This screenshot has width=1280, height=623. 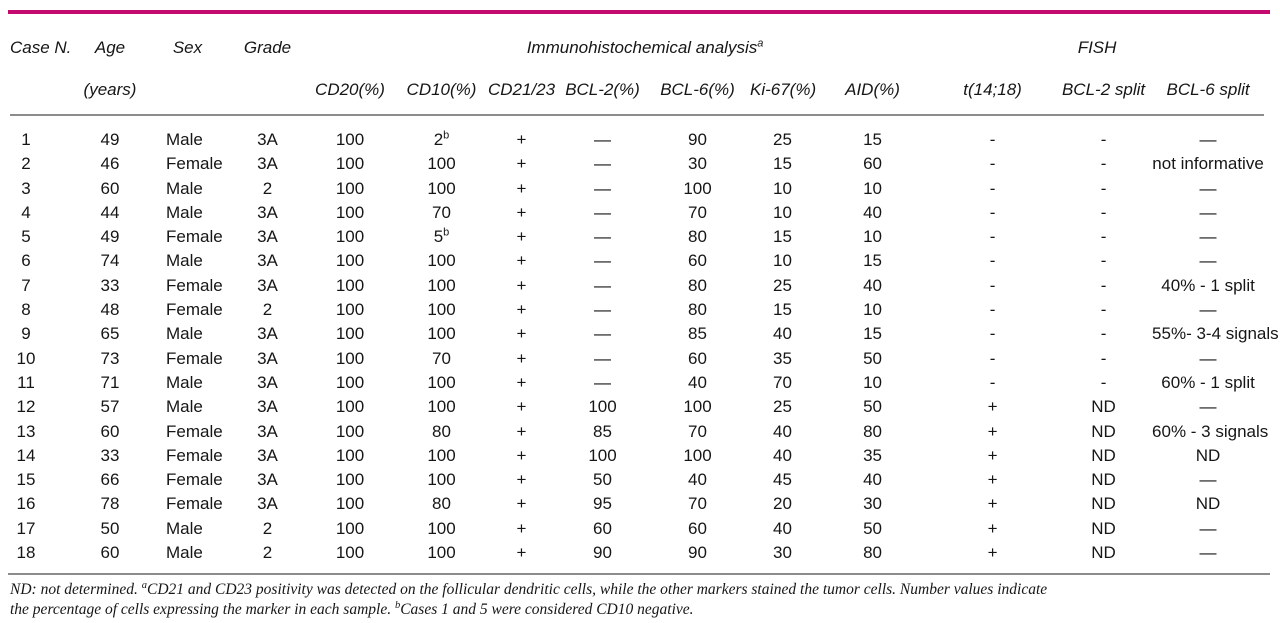 I want to click on table-row-case-18: 18 60 Male 2 100 100 +90 90 30 80 + ND —, so click(x=637, y=557).